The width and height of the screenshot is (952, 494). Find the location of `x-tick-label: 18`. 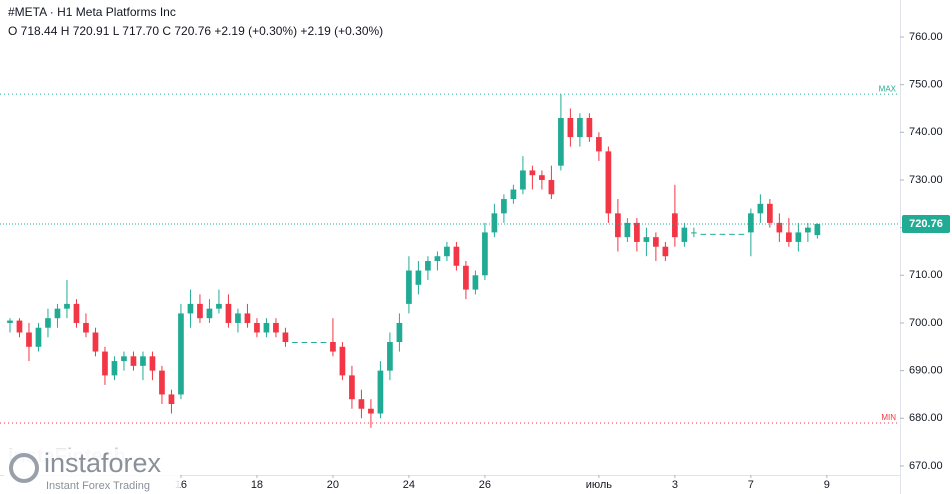

x-tick-label: 18 is located at coordinates (257, 485).